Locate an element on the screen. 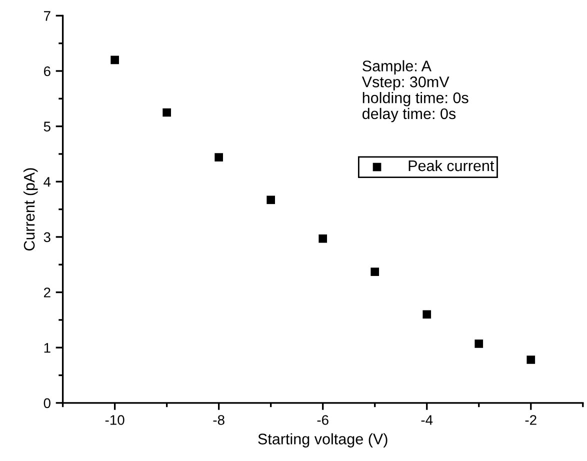 This screenshot has width=587, height=461. y-tick-label: 4 is located at coordinates (47, 182).